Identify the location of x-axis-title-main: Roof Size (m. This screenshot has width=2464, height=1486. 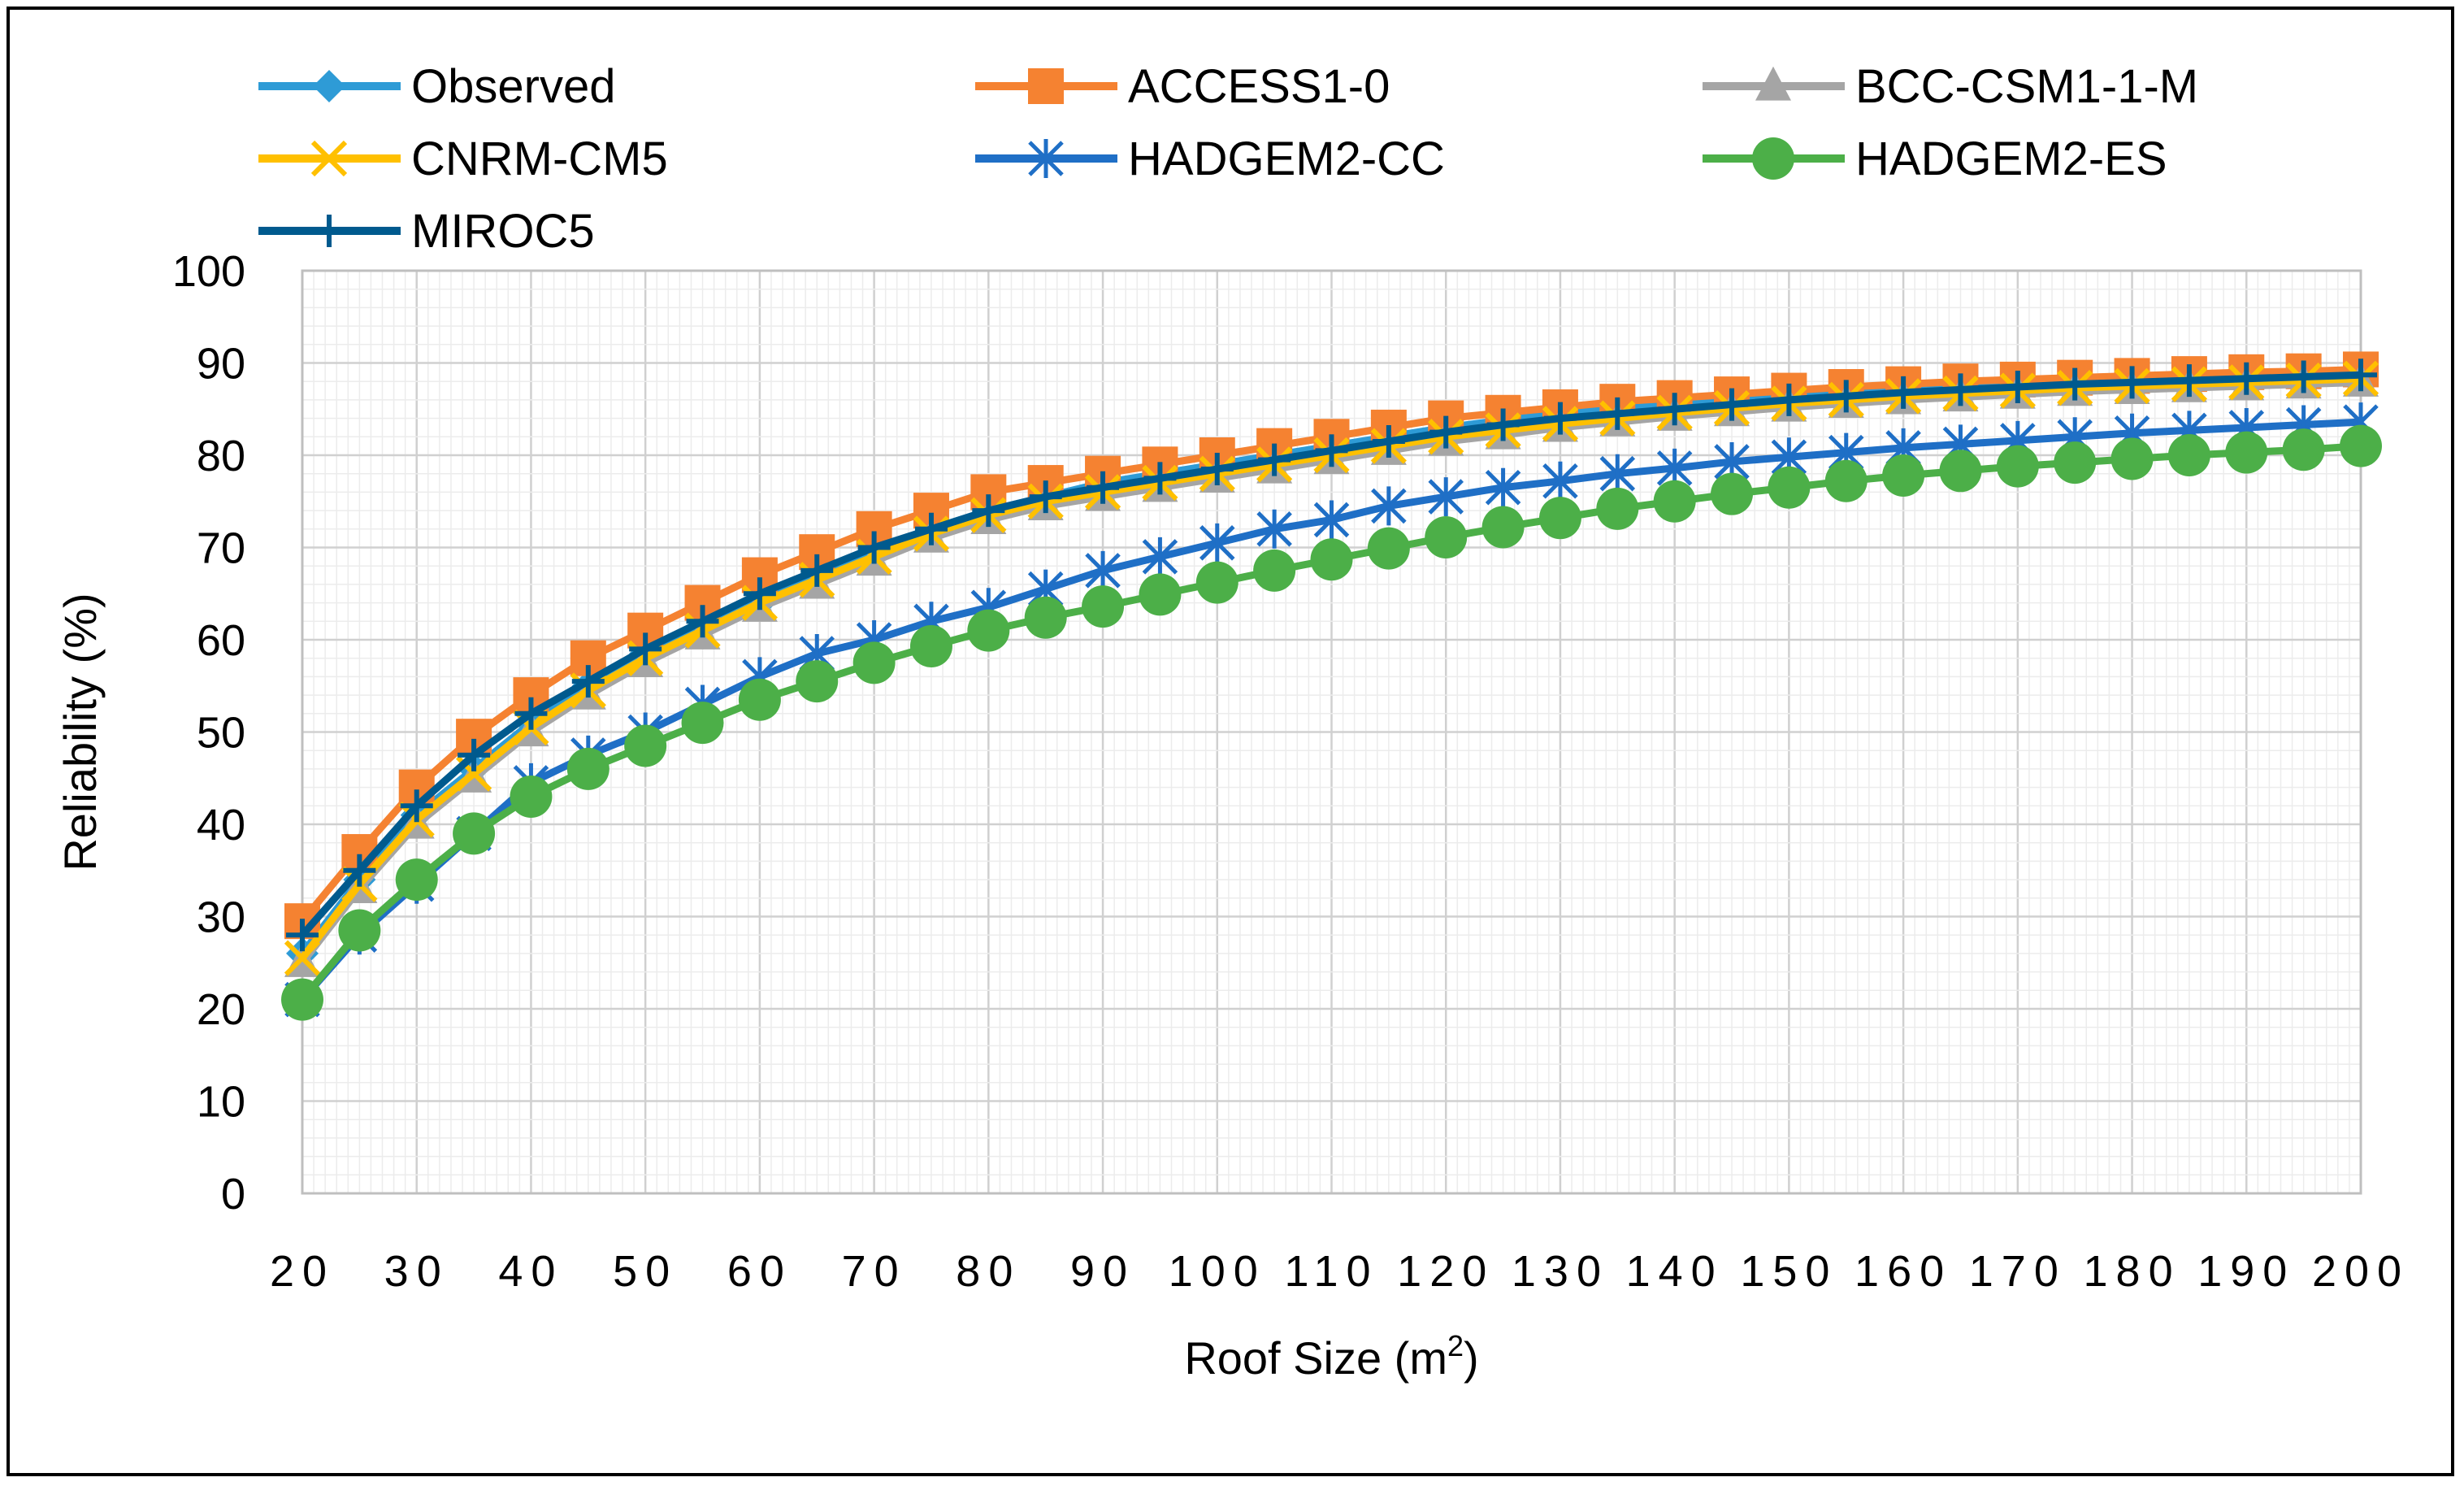
(1316, 1358).